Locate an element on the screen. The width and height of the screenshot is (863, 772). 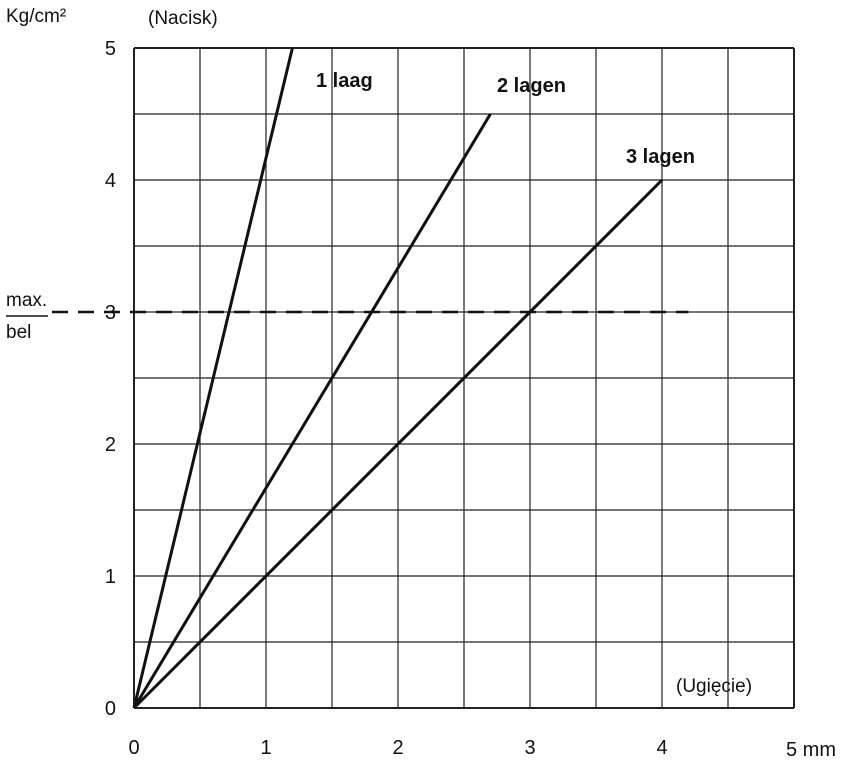
y-axis-label: Kg/cm² is located at coordinates (36, 16).